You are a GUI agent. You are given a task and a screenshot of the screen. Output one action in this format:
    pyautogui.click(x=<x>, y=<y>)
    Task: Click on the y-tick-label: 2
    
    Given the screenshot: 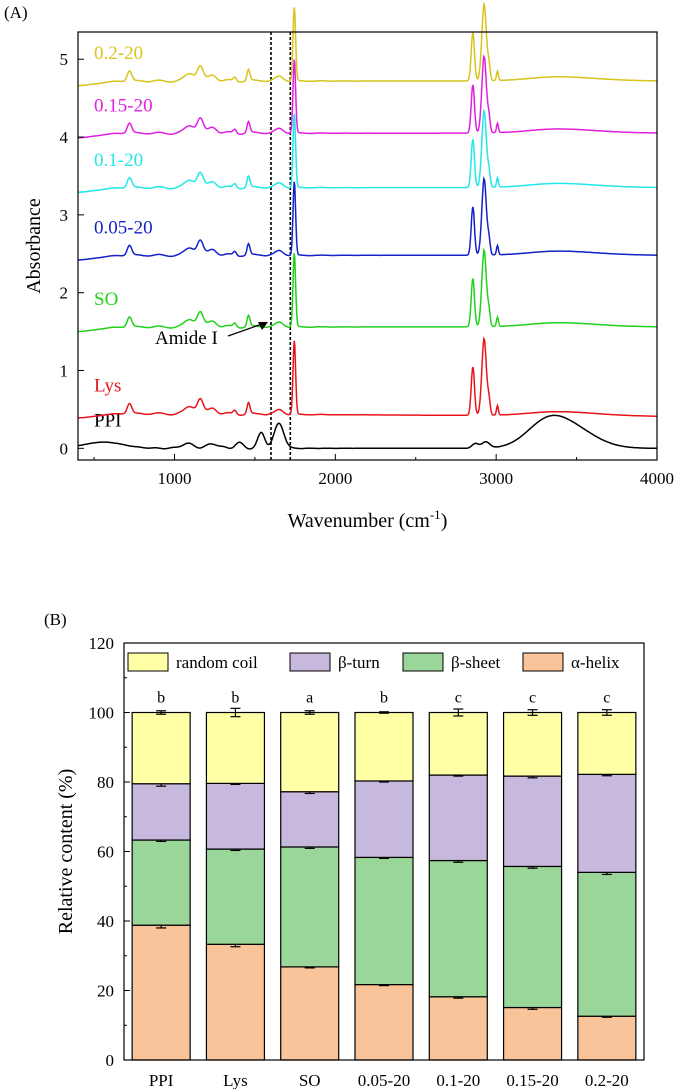 What is the action you would take?
    pyautogui.click(x=64, y=293)
    